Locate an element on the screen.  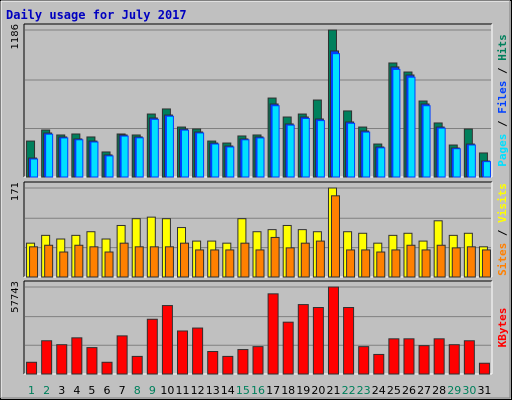
legend-entry: Sites is located at coordinates (502, 259).